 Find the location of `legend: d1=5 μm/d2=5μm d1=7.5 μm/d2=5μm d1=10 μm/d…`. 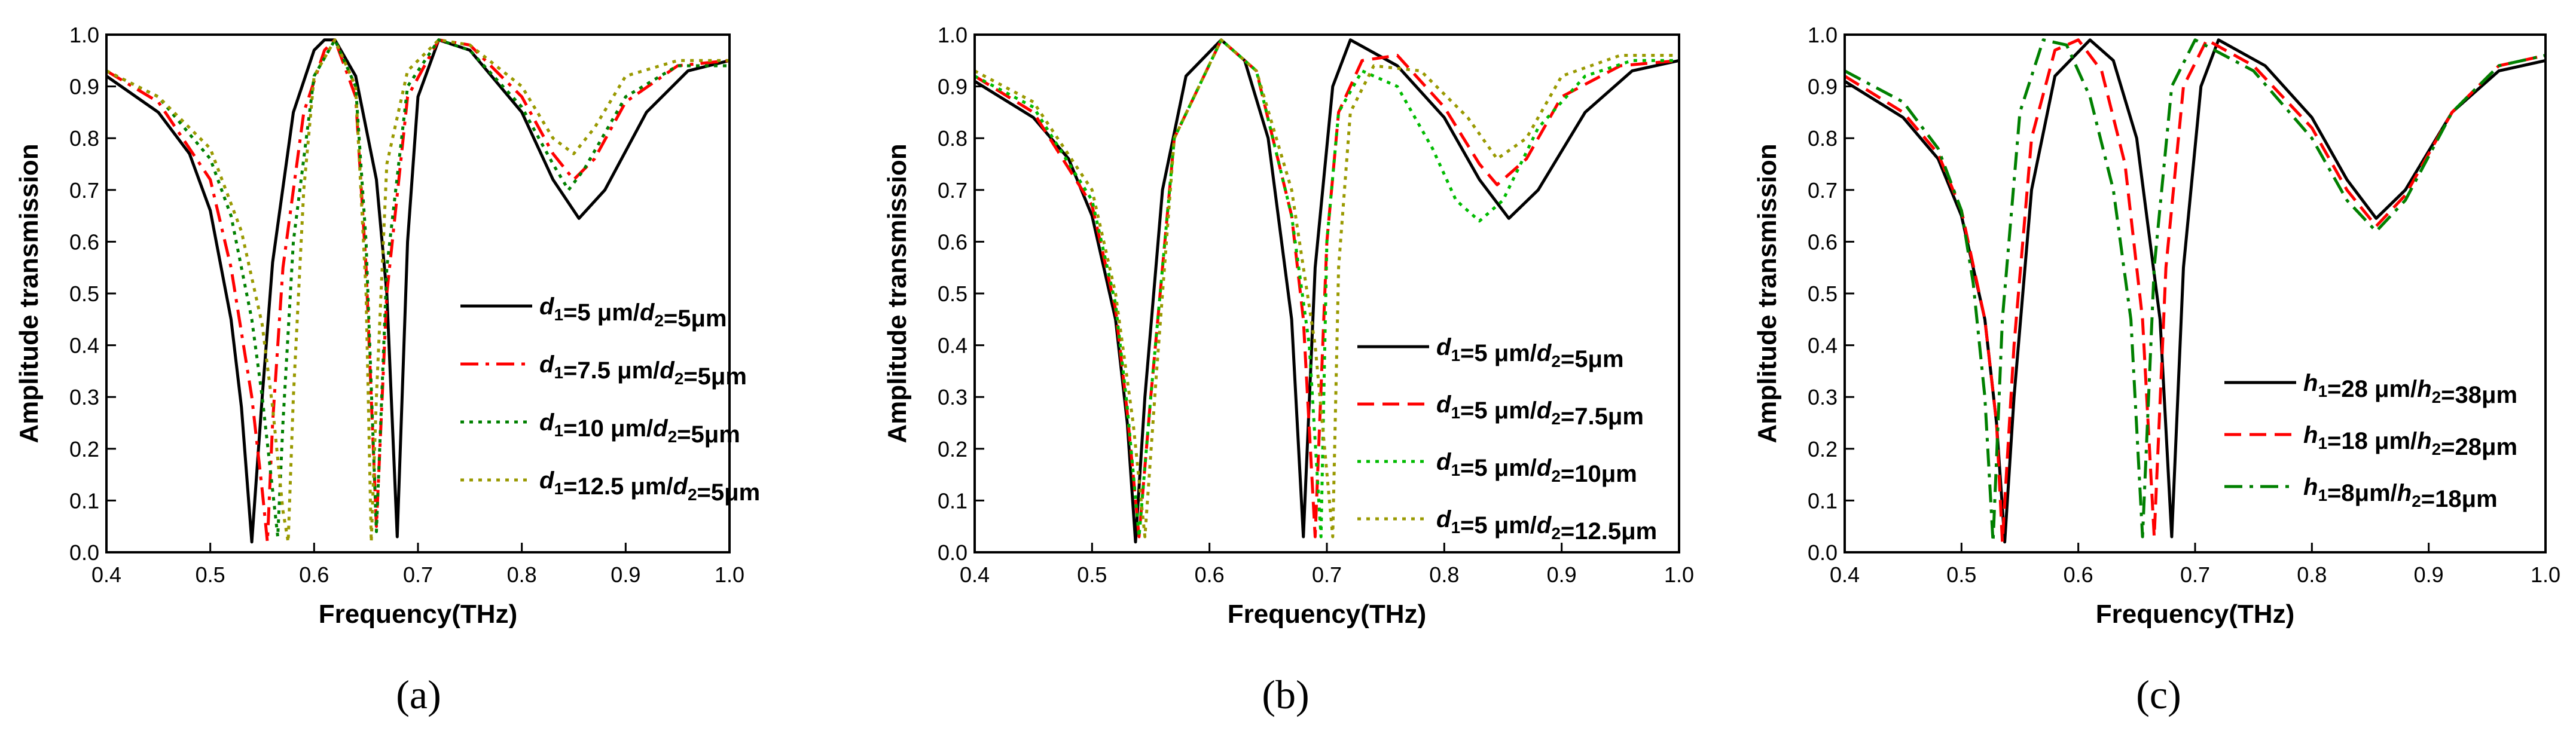

legend: d1=5 μm/d2=5μm d1=7.5 μm/d2=5μm d1=10 μm/d… is located at coordinates (610, 400).